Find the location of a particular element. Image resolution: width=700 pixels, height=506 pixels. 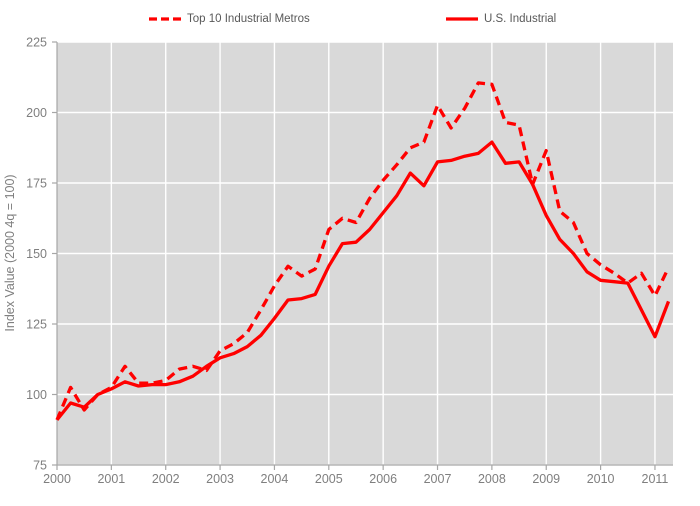

x-tick-label: 2007 is located at coordinates (438, 479).